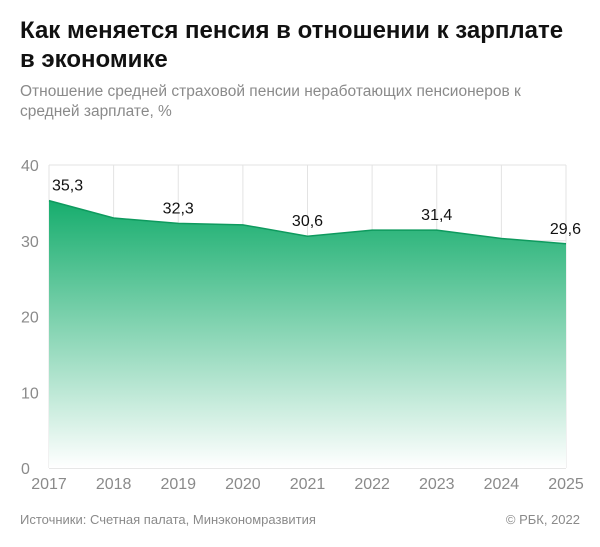 The width and height of the screenshot is (600, 547). I want to click on x-tick-label: 2024, so click(502, 484).